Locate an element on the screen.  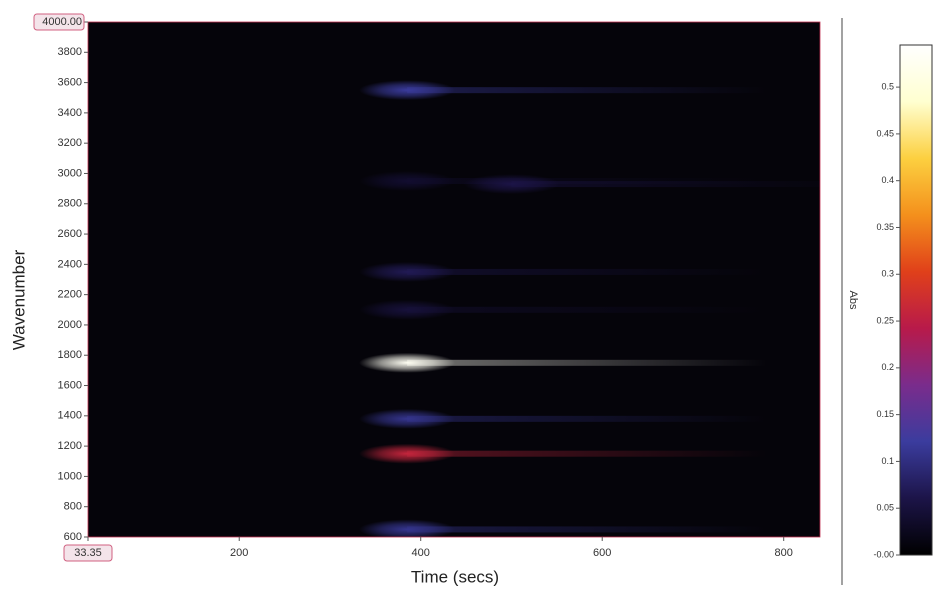
x-tick-label: 200 is located at coordinates (239, 553).